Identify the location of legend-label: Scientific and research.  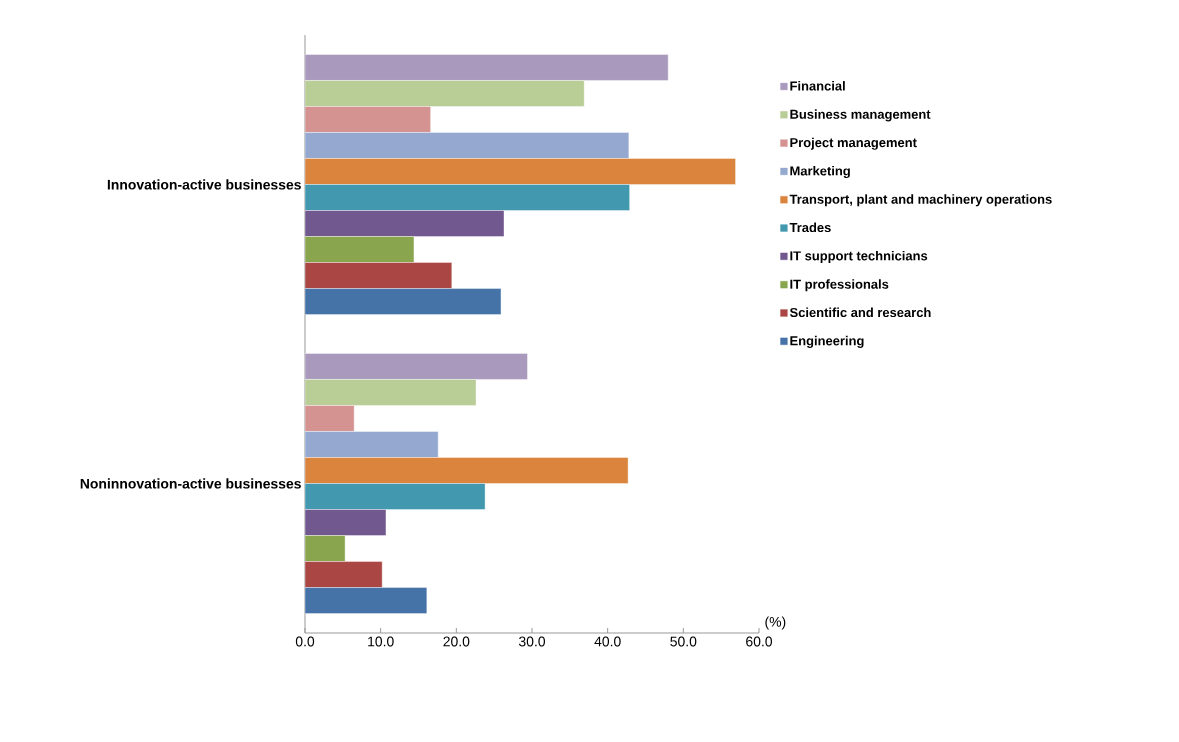
(860, 312).